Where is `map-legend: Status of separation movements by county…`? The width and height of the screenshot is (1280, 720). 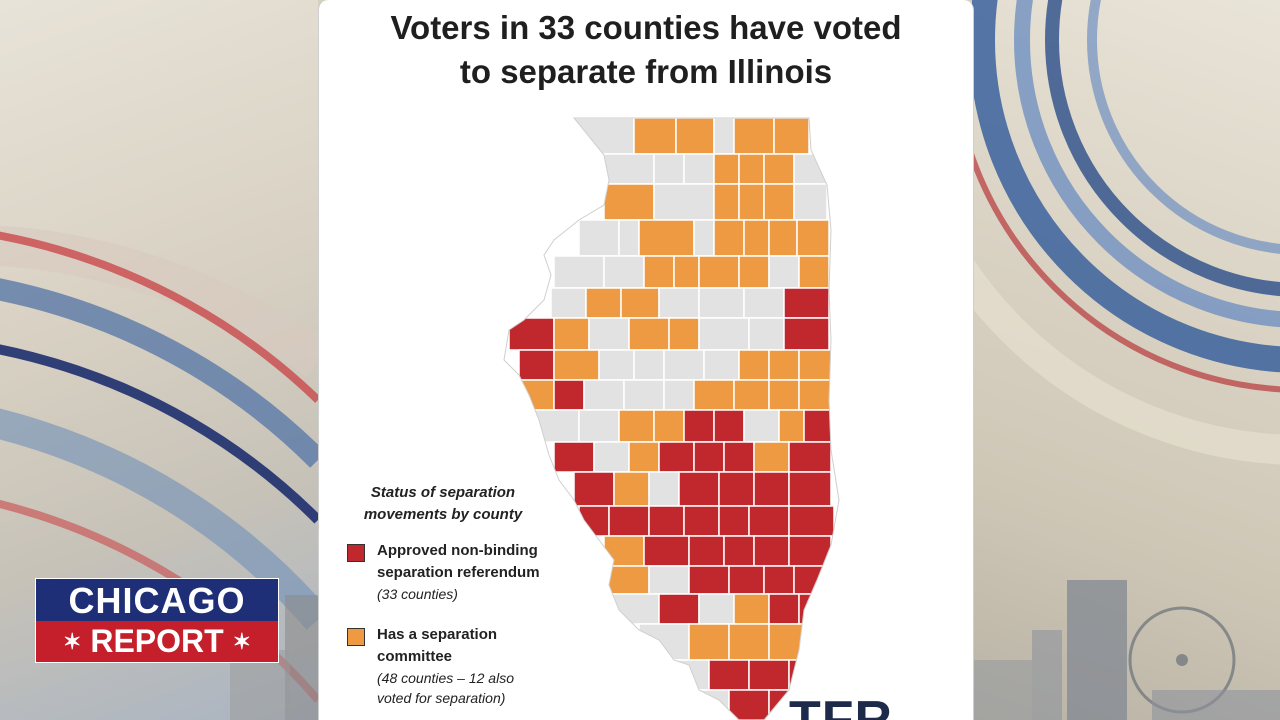 map-legend: Status of separation movements by county… is located at coordinates (473, 595).